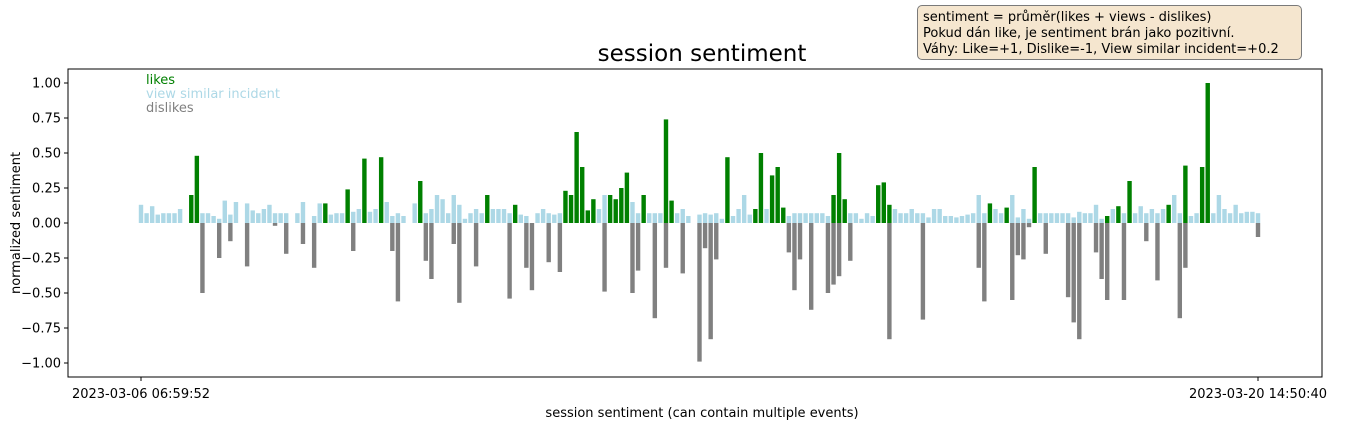 The width and height of the screenshot is (1351, 430). Describe the element at coordinates (44, 224) in the screenshot. I see `y-axis: 1.00 0.75 0.50 0.25 0.00 −0.25 −0.50 −0.75 −1.00` at that location.